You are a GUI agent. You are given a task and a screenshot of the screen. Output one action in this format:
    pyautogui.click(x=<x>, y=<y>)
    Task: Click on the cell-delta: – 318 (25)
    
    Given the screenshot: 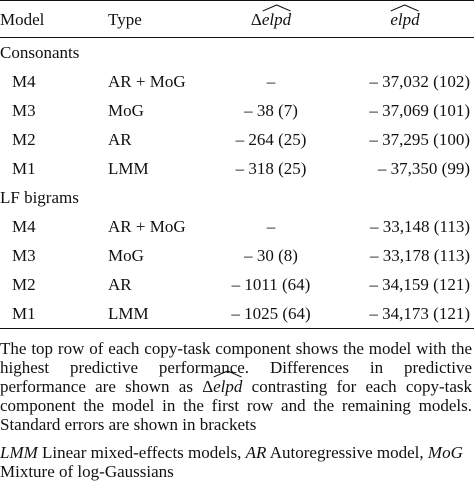 What is the action you would take?
    pyautogui.click(x=271, y=168)
    